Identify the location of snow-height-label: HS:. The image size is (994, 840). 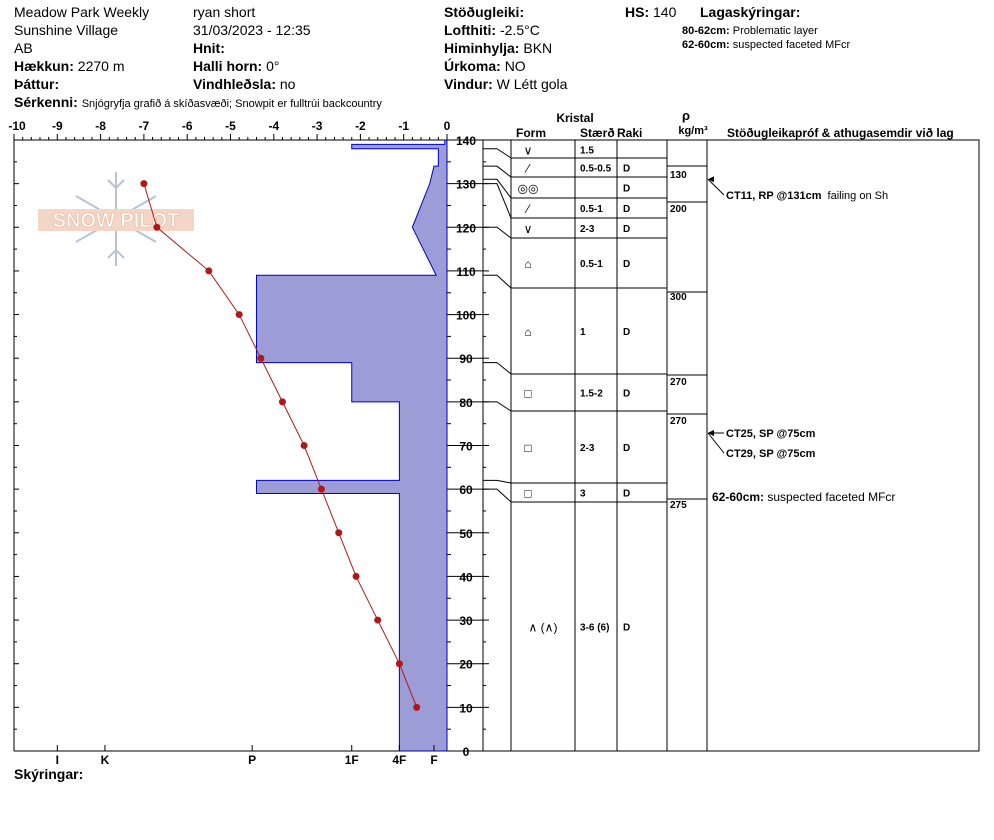
(637, 12).